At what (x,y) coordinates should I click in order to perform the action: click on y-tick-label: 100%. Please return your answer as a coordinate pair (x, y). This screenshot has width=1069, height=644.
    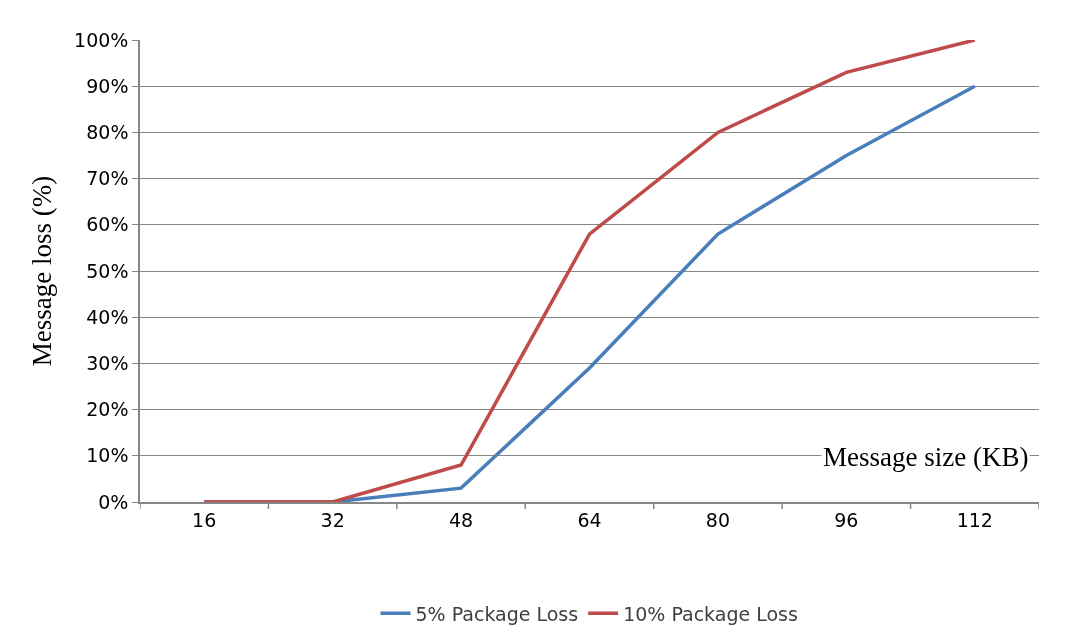
    Looking at the image, I should click on (101, 39).